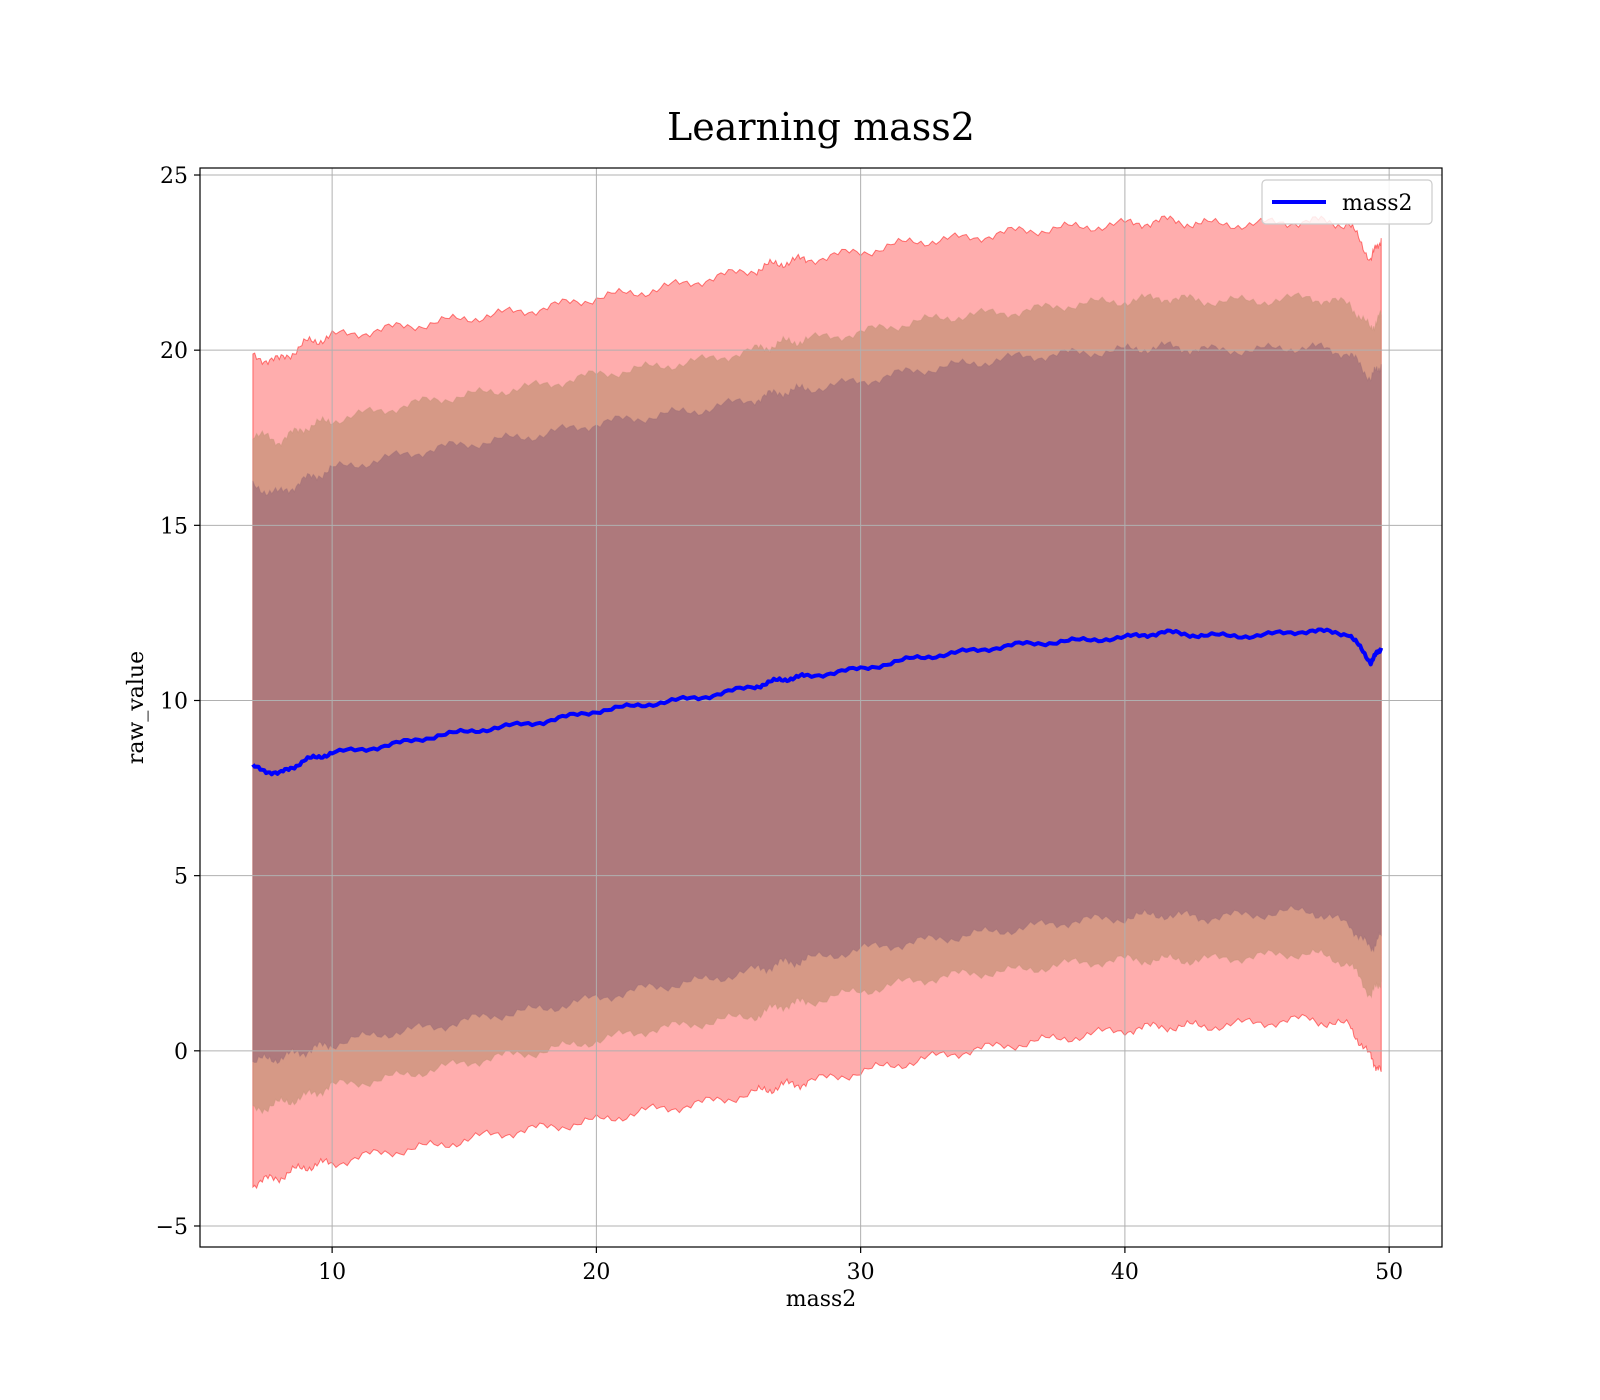 This screenshot has width=1600, height=1400. Describe the element at coordinates (174, 351) in the screenshot. I see `y-tick-label: 20` at that location.